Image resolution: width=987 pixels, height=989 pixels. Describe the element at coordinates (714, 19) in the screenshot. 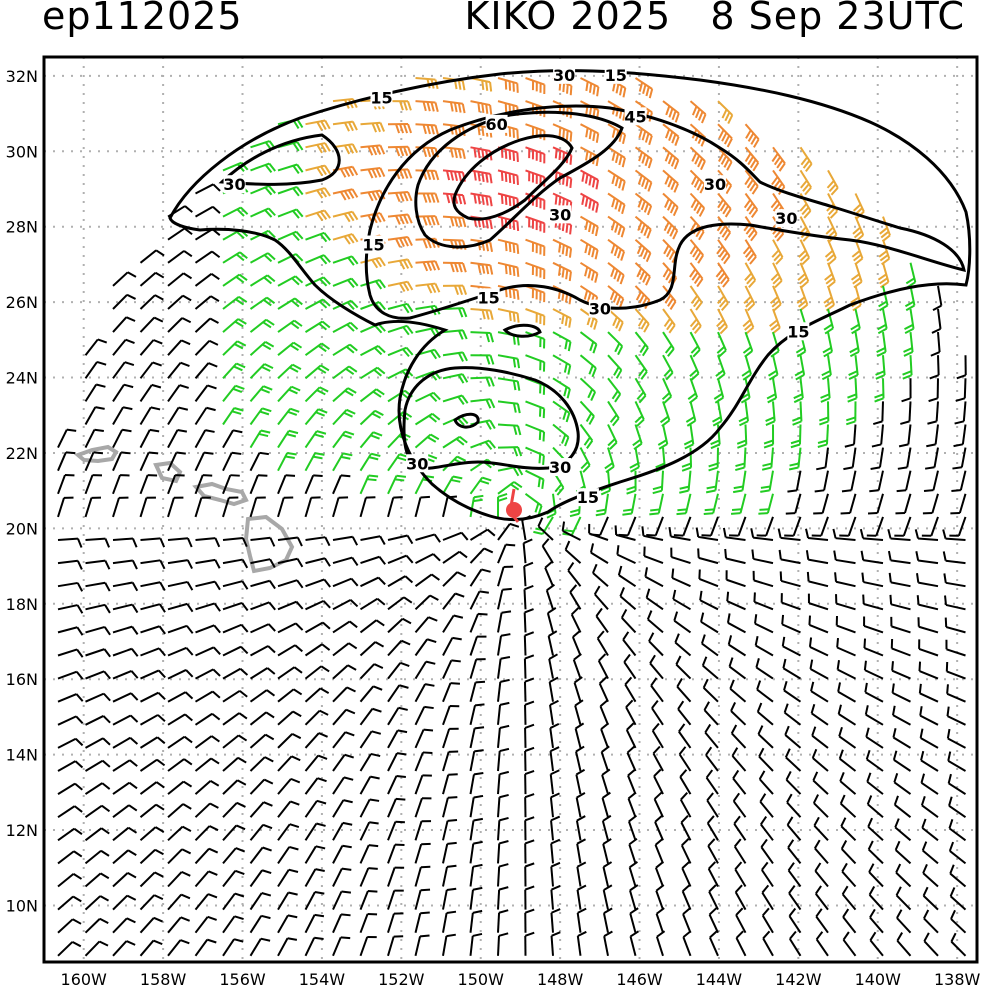

I see `storm-title: KIKO 2025 8 Sep 23UTC` at that location.